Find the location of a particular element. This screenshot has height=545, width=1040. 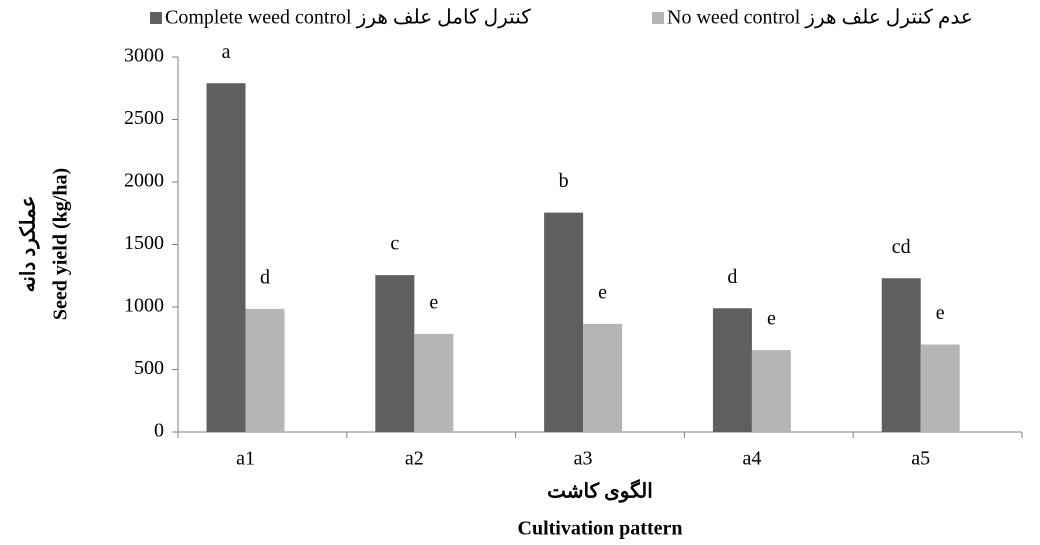

x-axis-label: الگوی کاشت is located at coordinates (600, 491).